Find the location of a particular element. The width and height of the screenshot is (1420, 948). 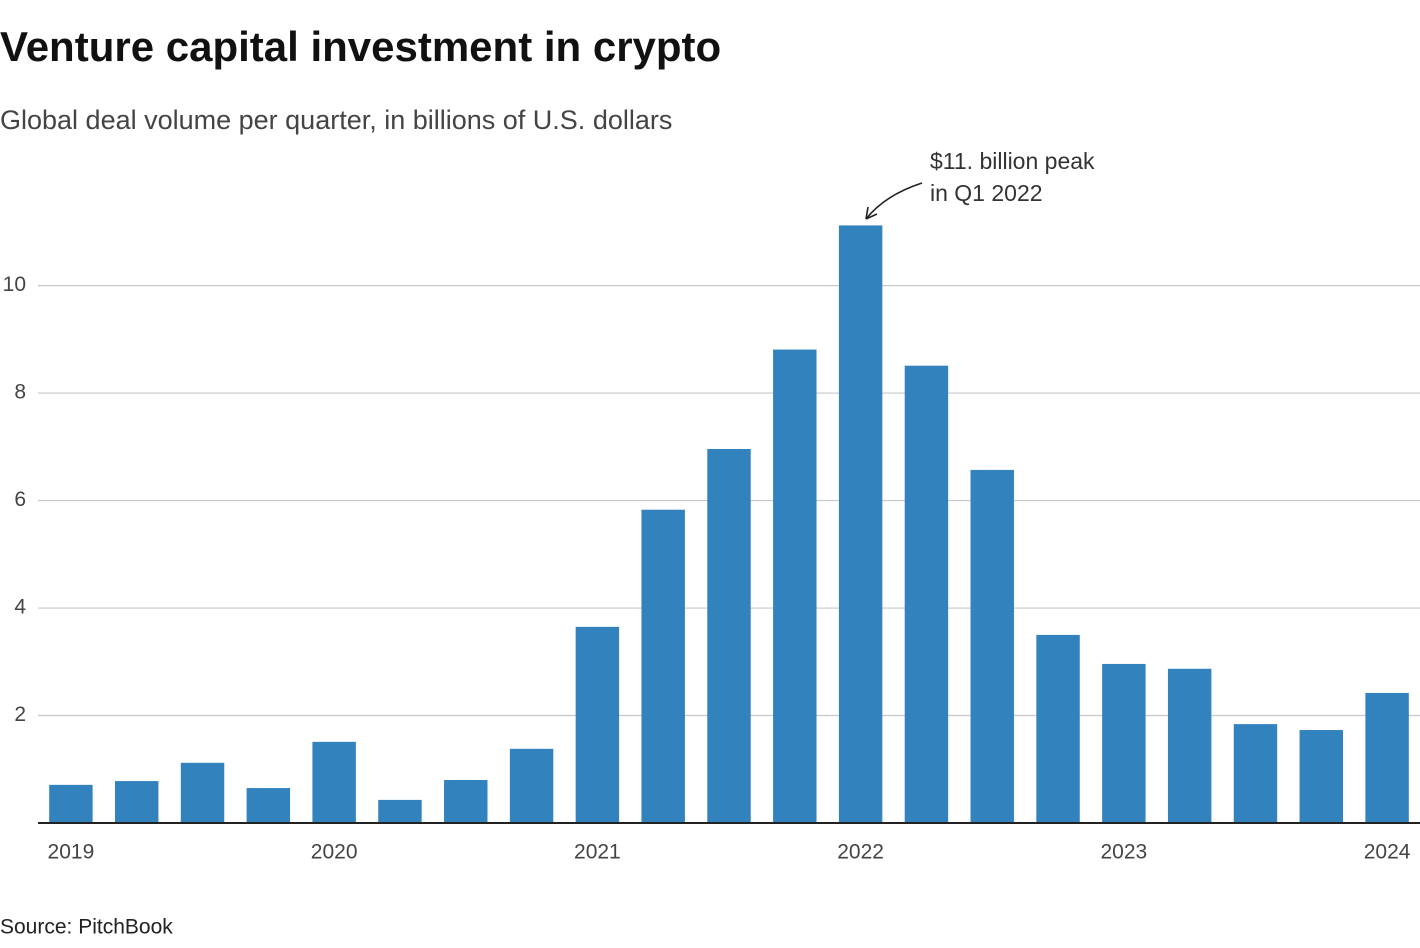

x-tick-label: 2019 is located at coordinates (71, 852).